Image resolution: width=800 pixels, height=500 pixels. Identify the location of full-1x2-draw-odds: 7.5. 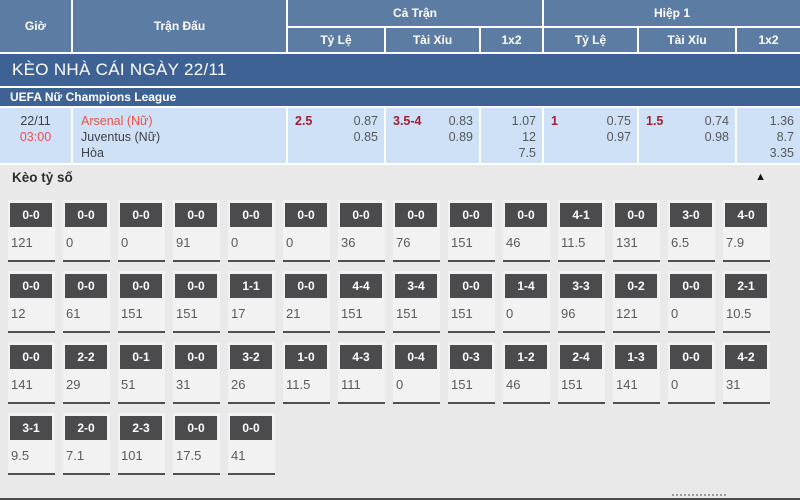
(527, 153).